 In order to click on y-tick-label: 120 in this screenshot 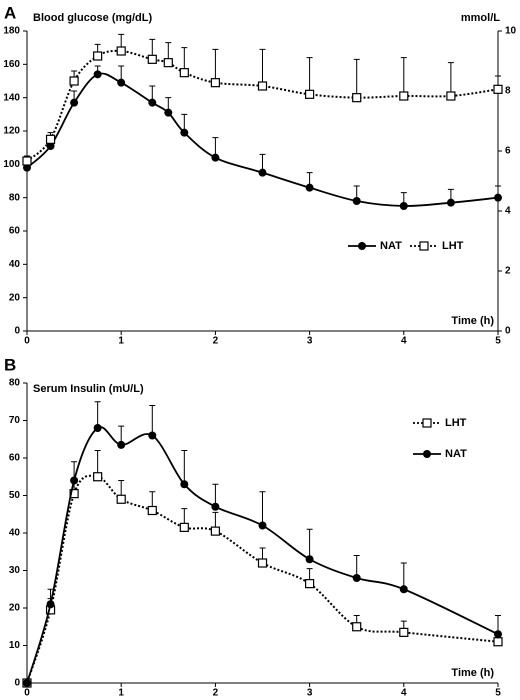, I will do `click(11, 131)`.